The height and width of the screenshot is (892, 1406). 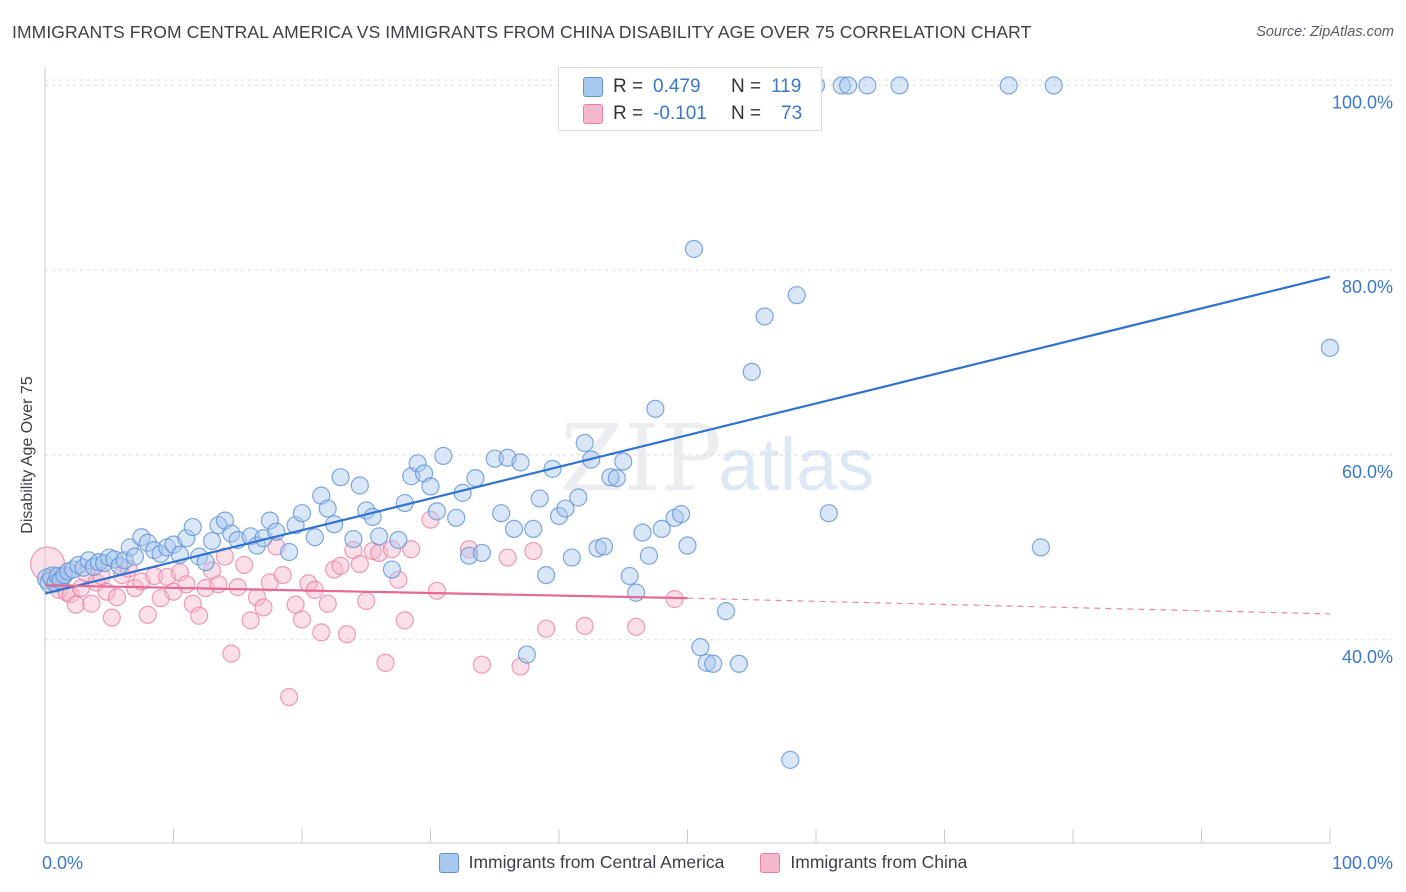 What do you see at coordinates (1367, 472) in the screenshot?
I see `y-tick-label: 60.0%` at bounding box center [1367, 472].